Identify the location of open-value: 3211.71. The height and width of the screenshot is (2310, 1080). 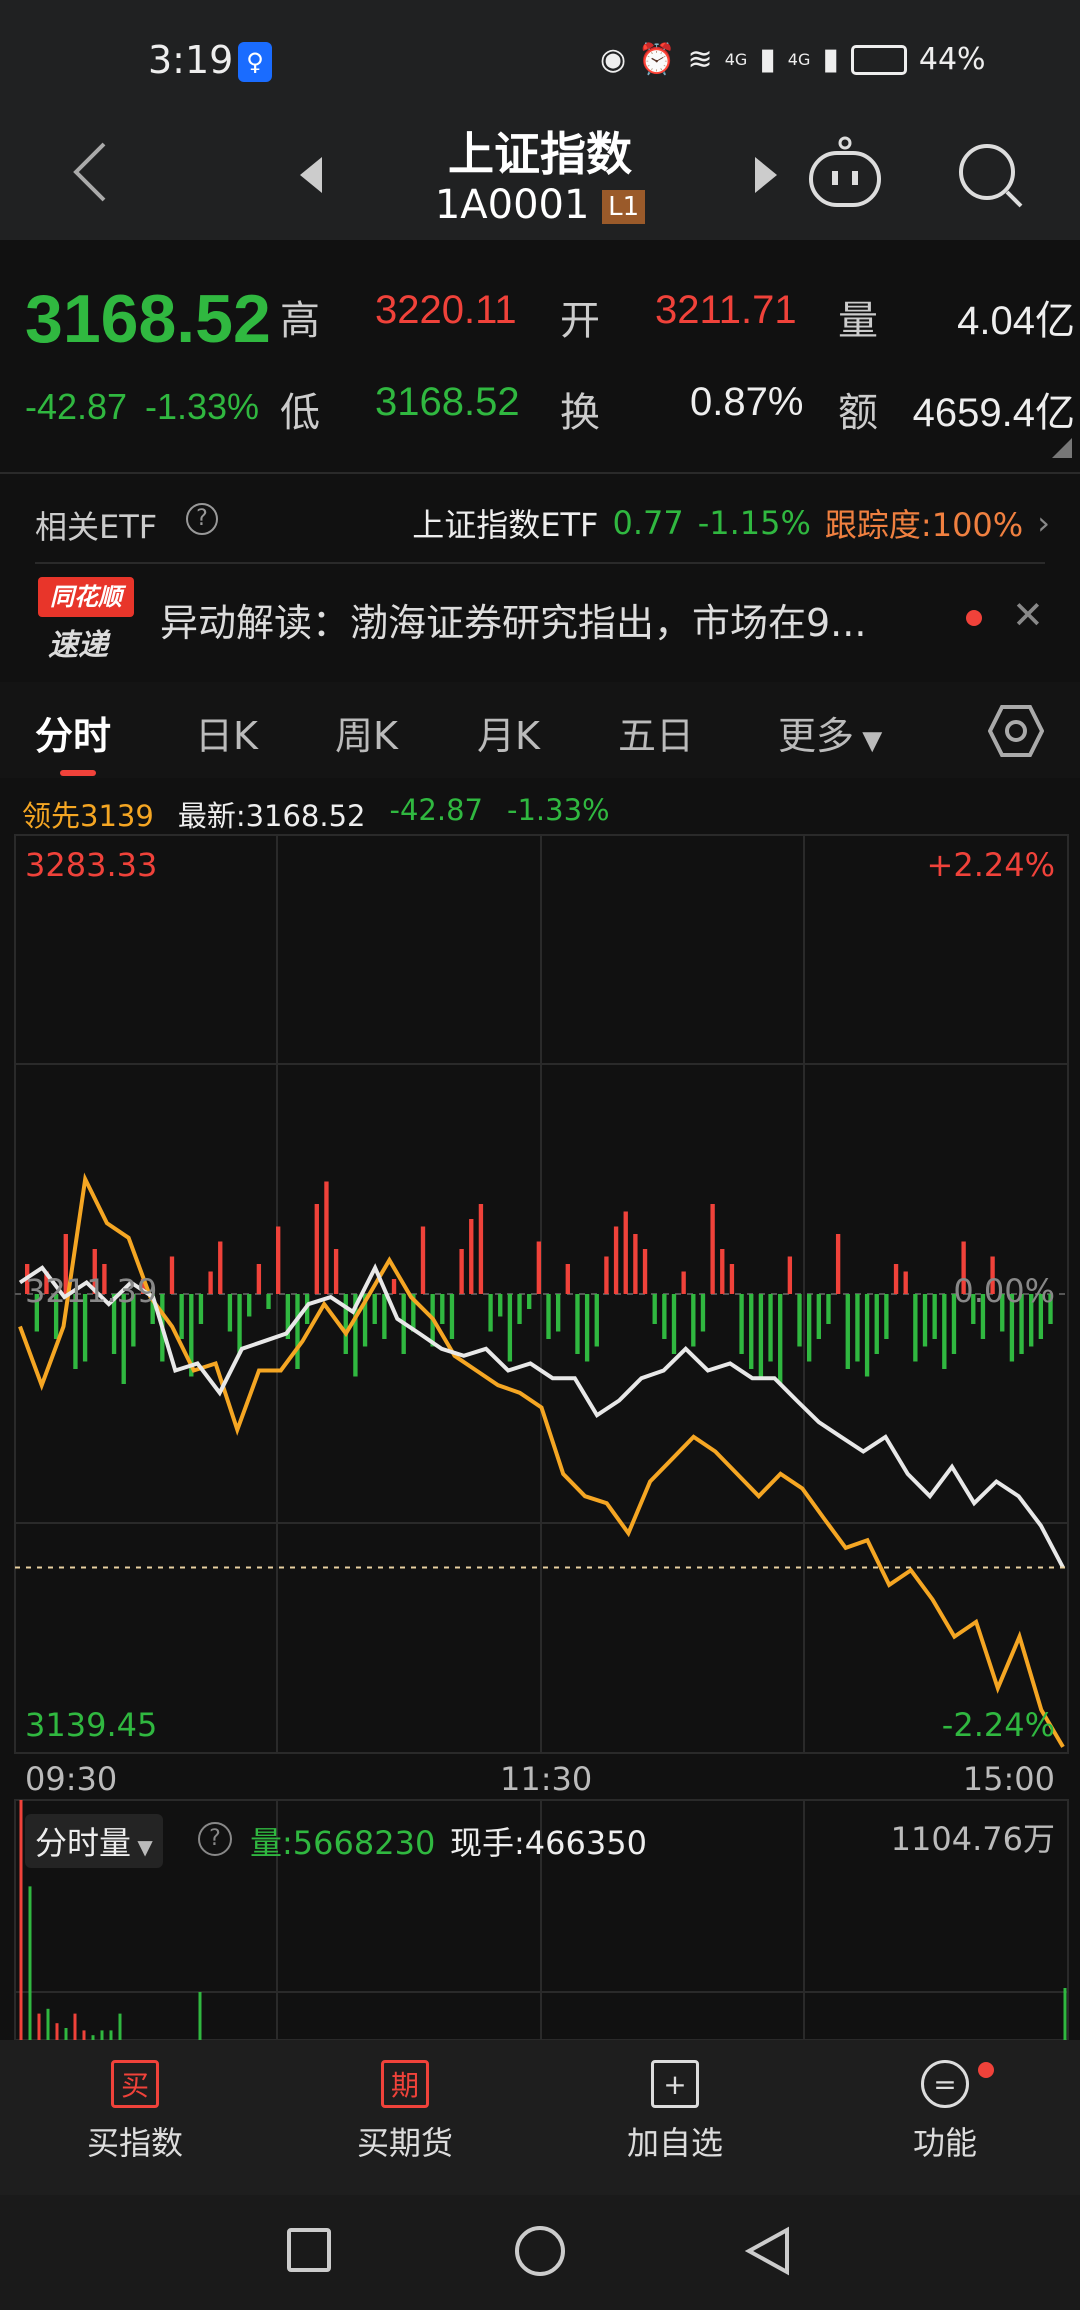
(726, 310).